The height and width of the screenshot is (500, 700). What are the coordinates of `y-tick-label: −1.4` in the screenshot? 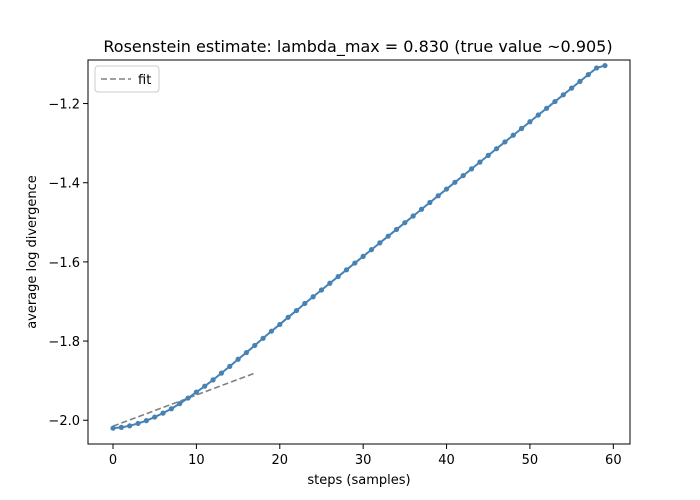 It's located at (64, 184).